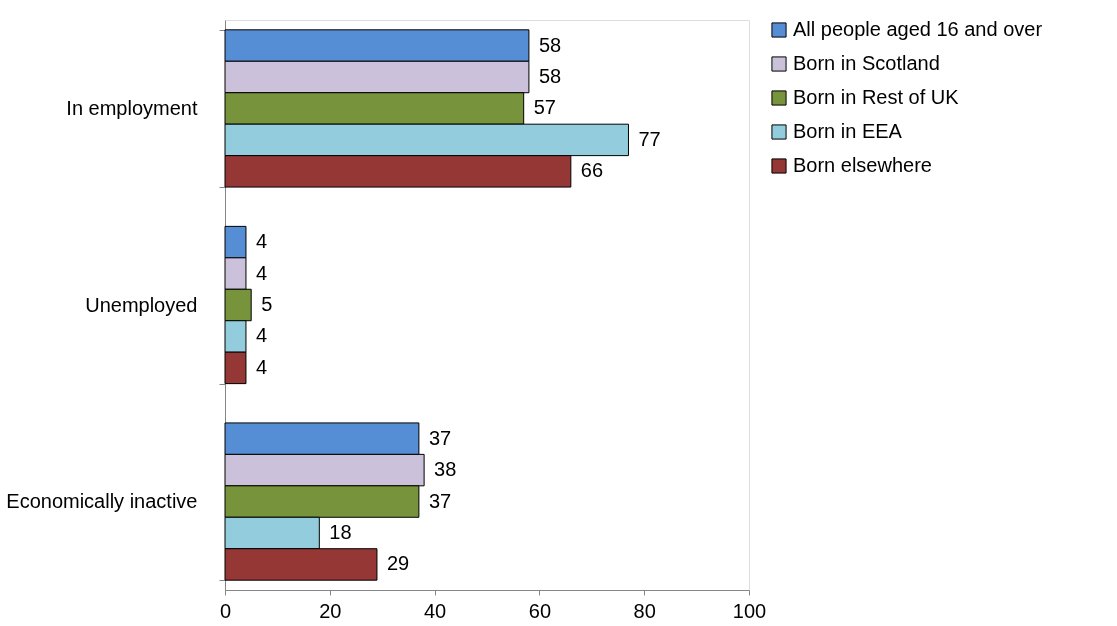 This screenshot has width=1117, height=626. What do you see at coordinates (876, 97) in the screenshot?
I see `legend-label: Born in Rest of UK` at bounding box center [876, 97].